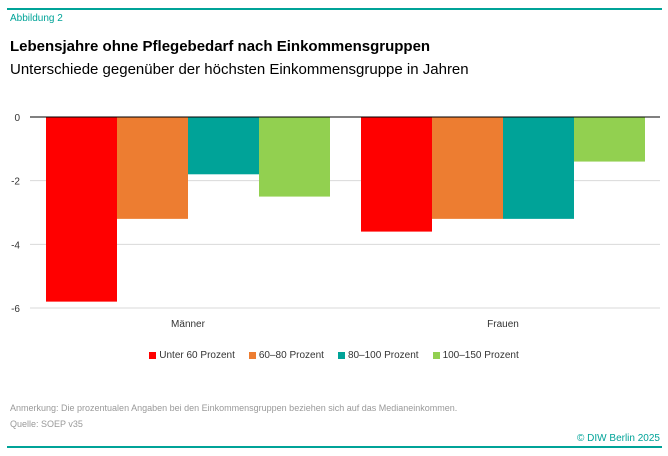 The height and width of the screenshot is (456, 668). What do you see at coordinates (294, 157) in the screenshot?
I see `bar-männer-3` at bounding box center [294, 157].